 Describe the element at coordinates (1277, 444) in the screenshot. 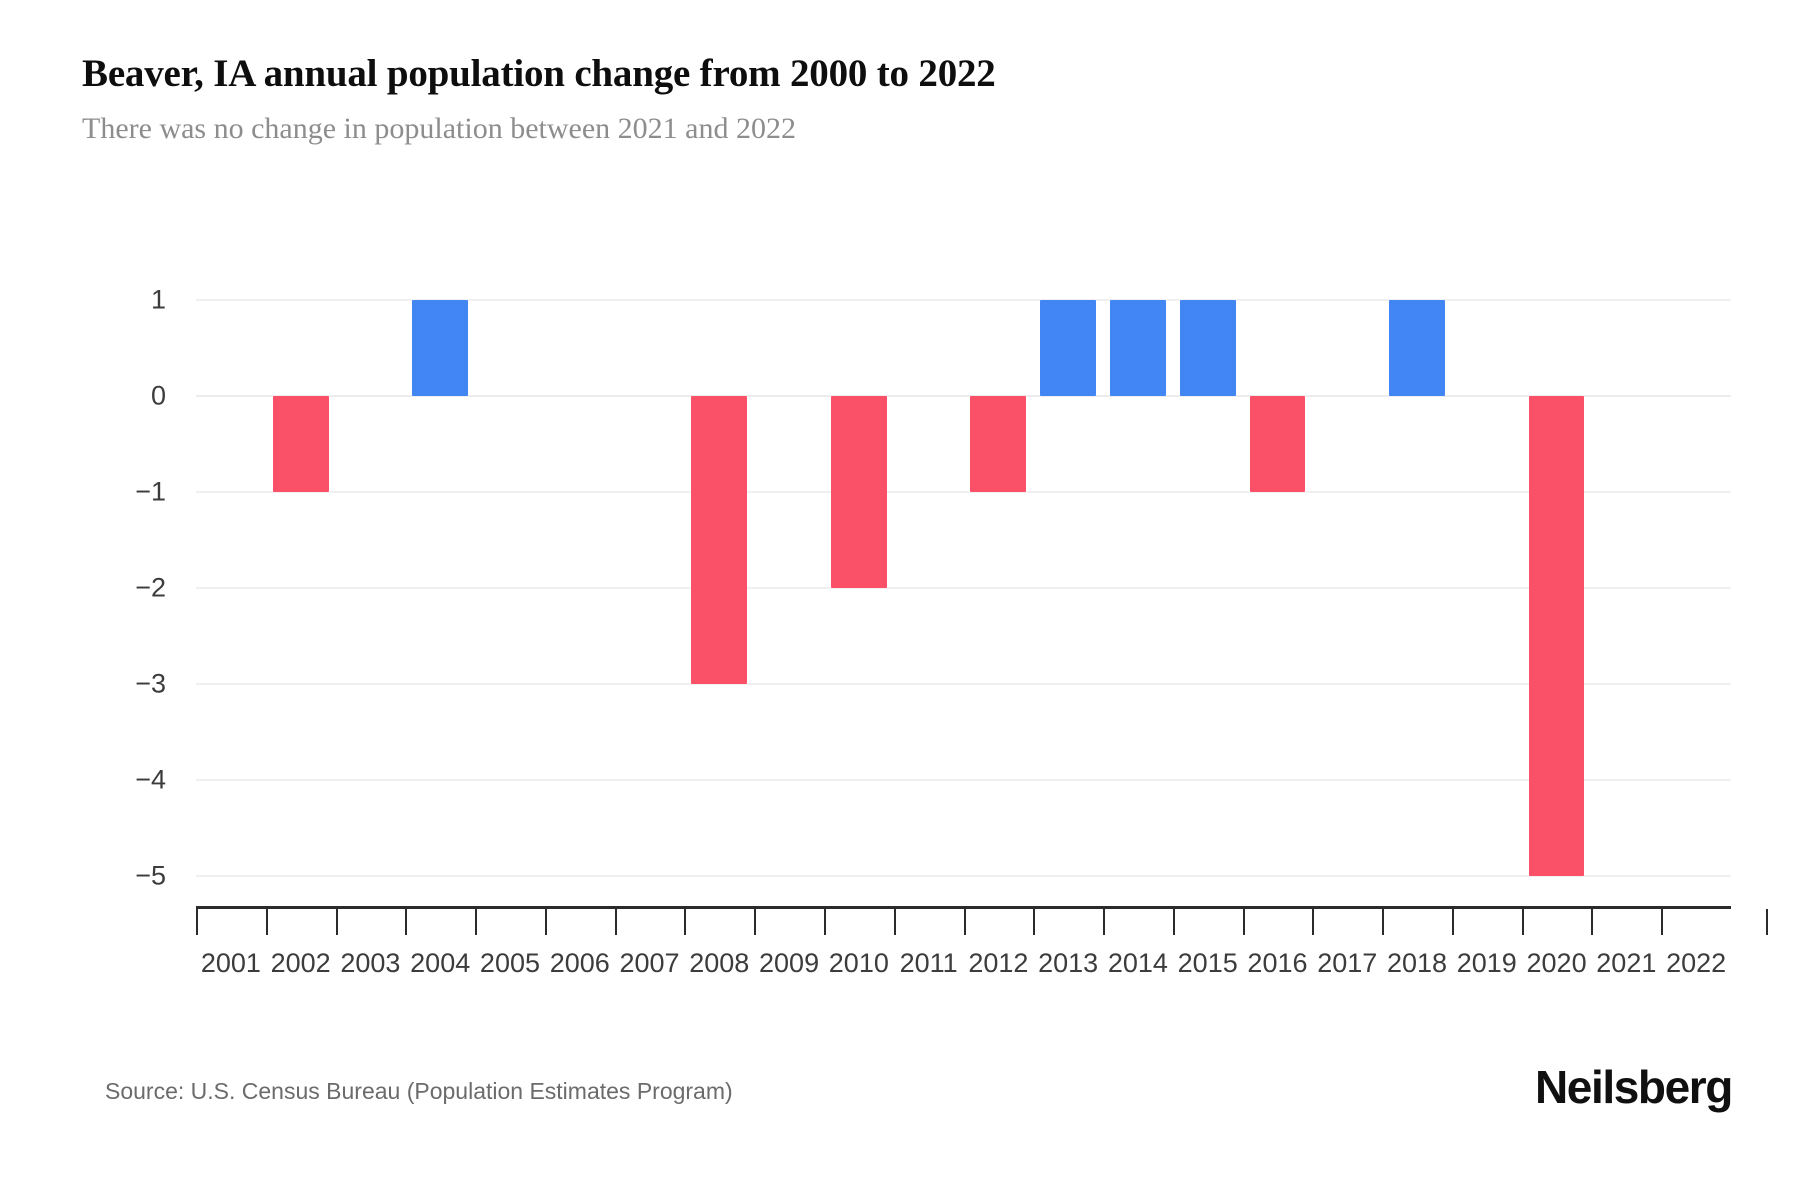

I see `bar-2016` at that location.